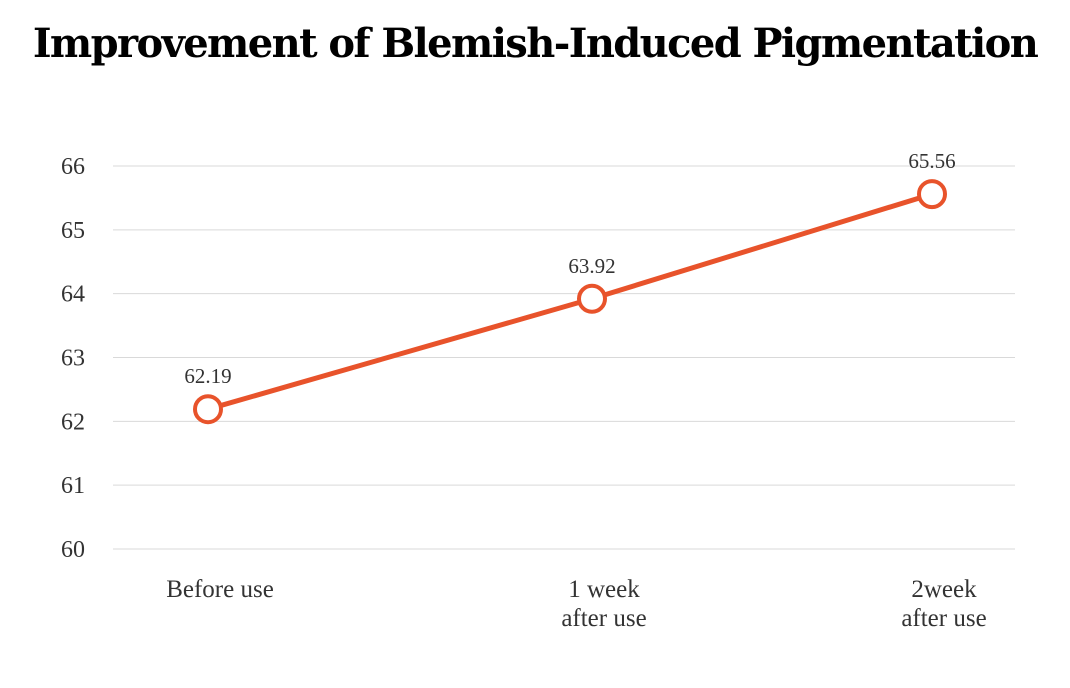  I want to click on x-tick-label: Before use, so click(220, 589).